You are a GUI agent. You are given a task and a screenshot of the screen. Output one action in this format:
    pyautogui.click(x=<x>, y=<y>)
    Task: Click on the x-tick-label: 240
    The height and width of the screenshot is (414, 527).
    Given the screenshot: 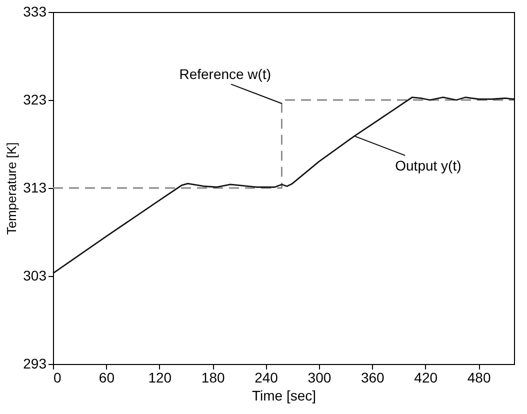 What is the action you would take?
    pyautogui.click(x=266, y=378)
    